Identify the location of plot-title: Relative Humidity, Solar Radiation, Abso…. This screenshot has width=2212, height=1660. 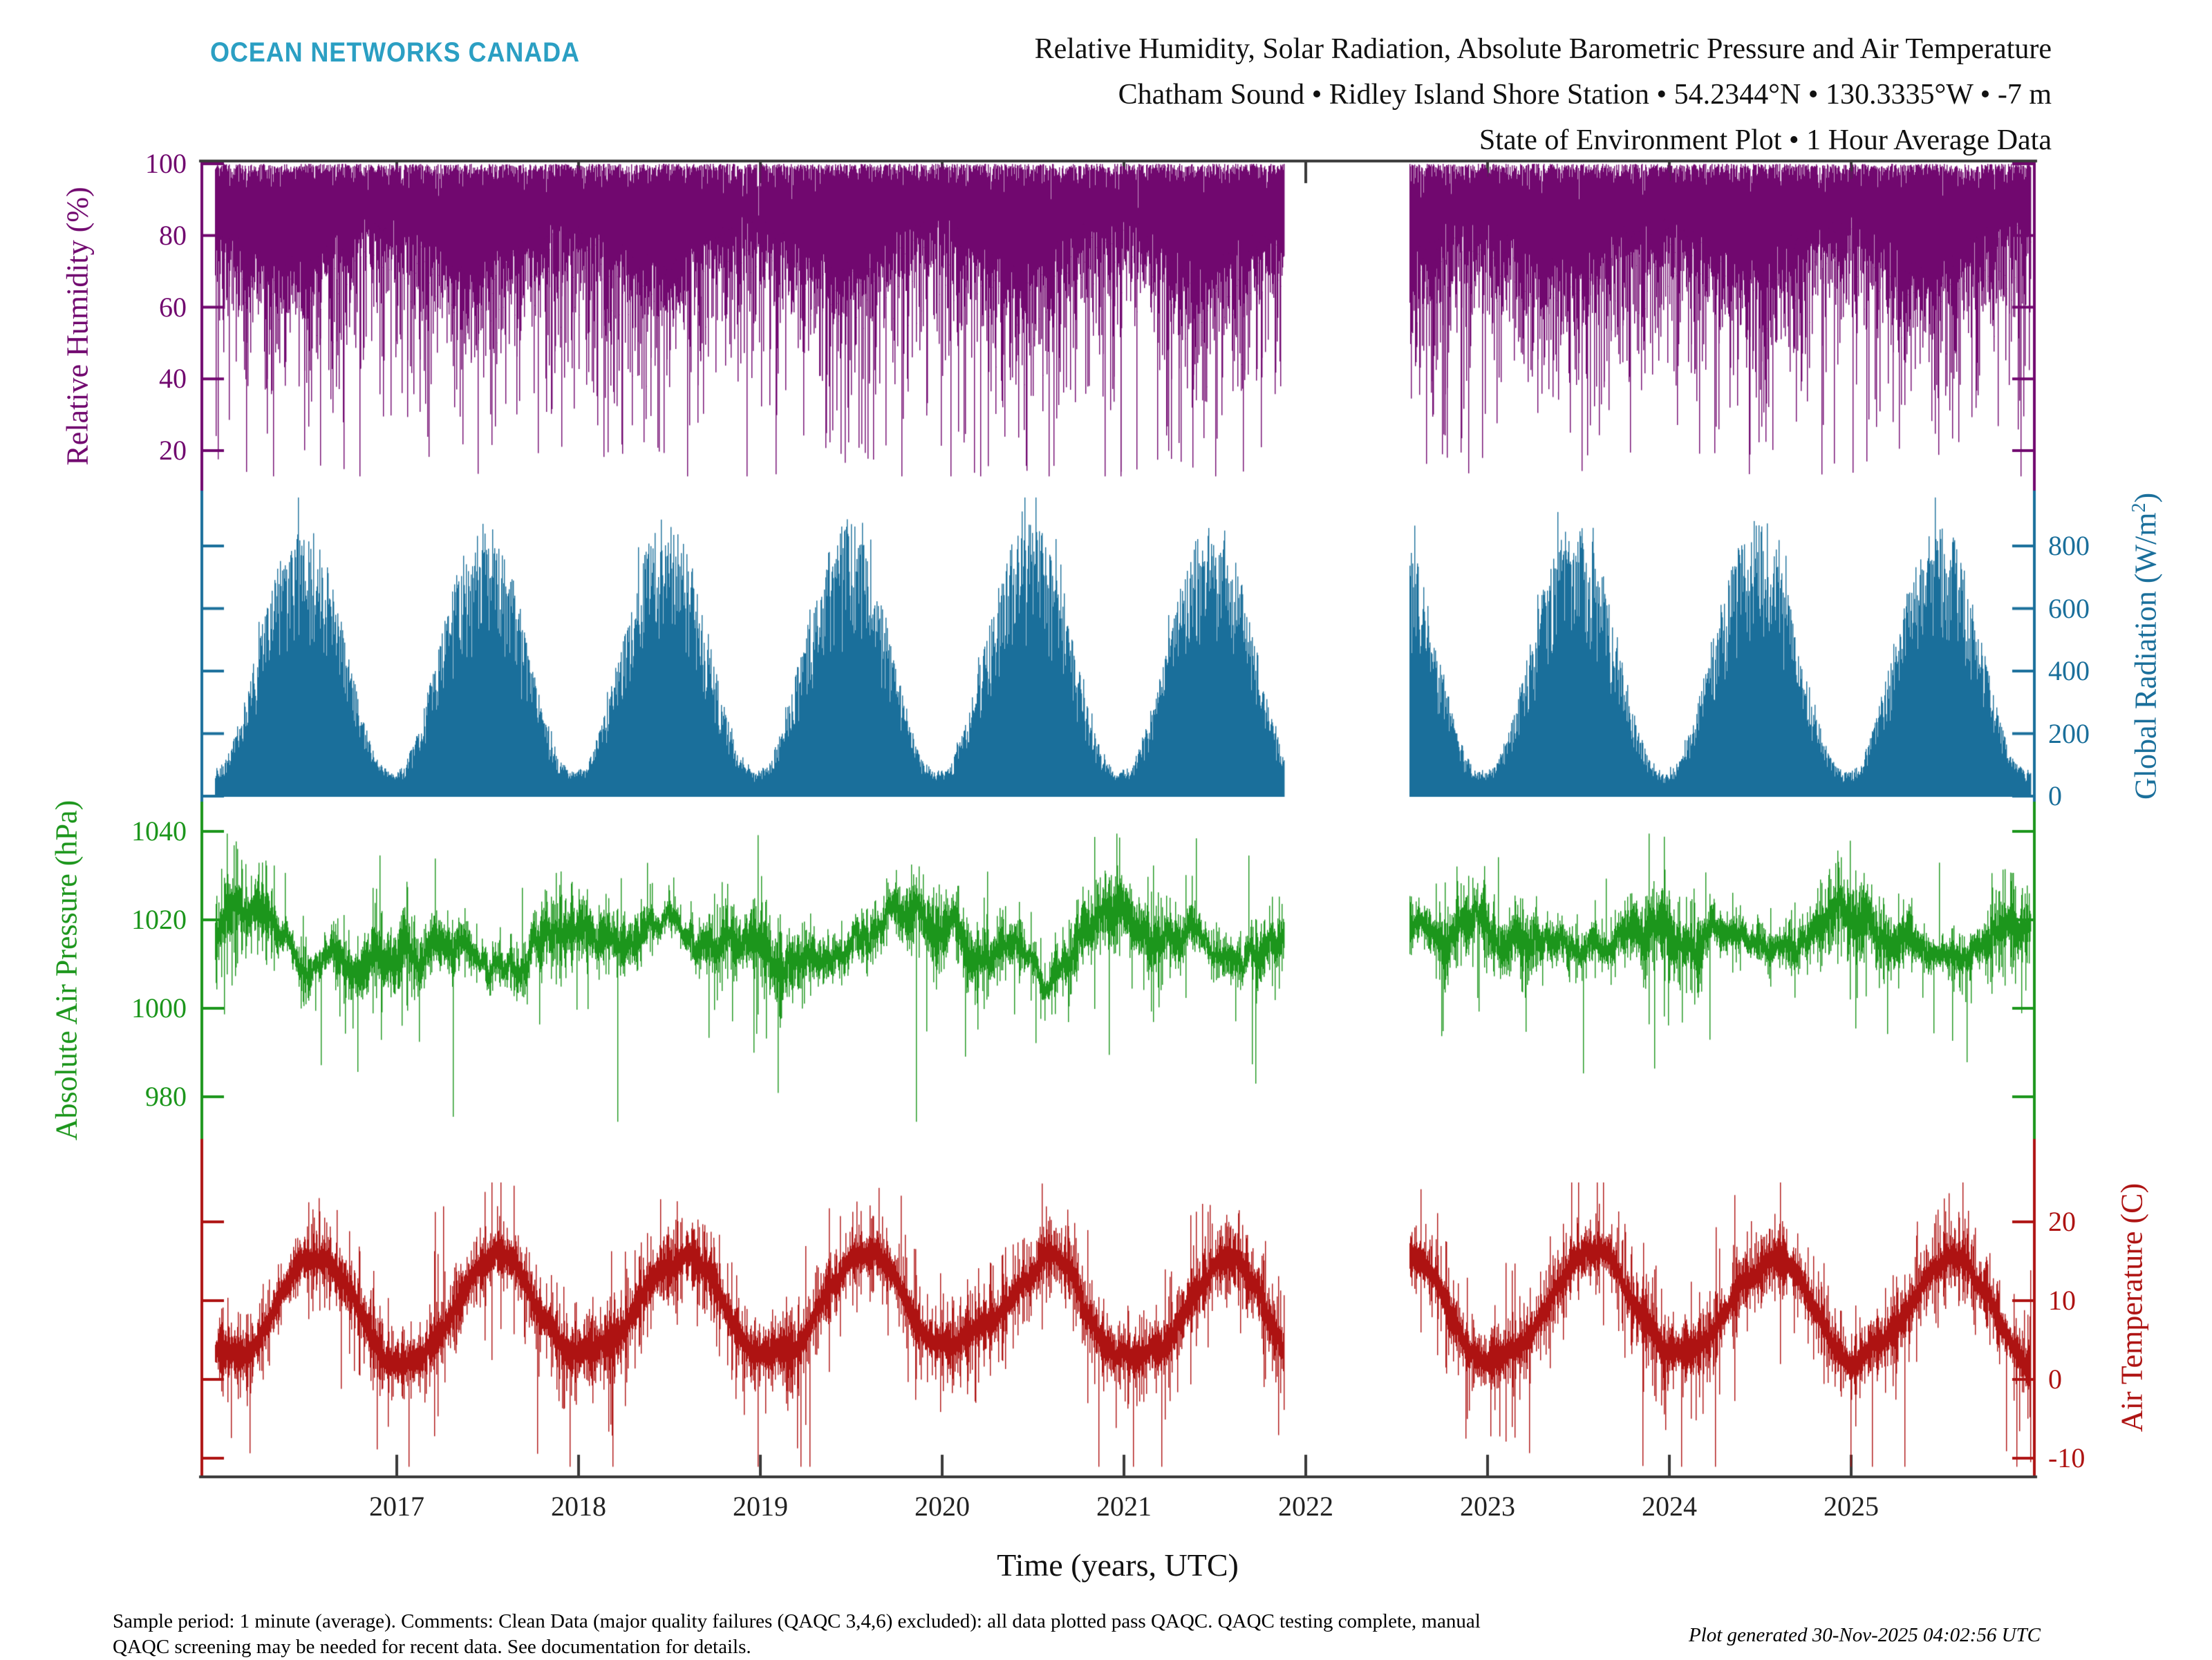
(1544, 94).